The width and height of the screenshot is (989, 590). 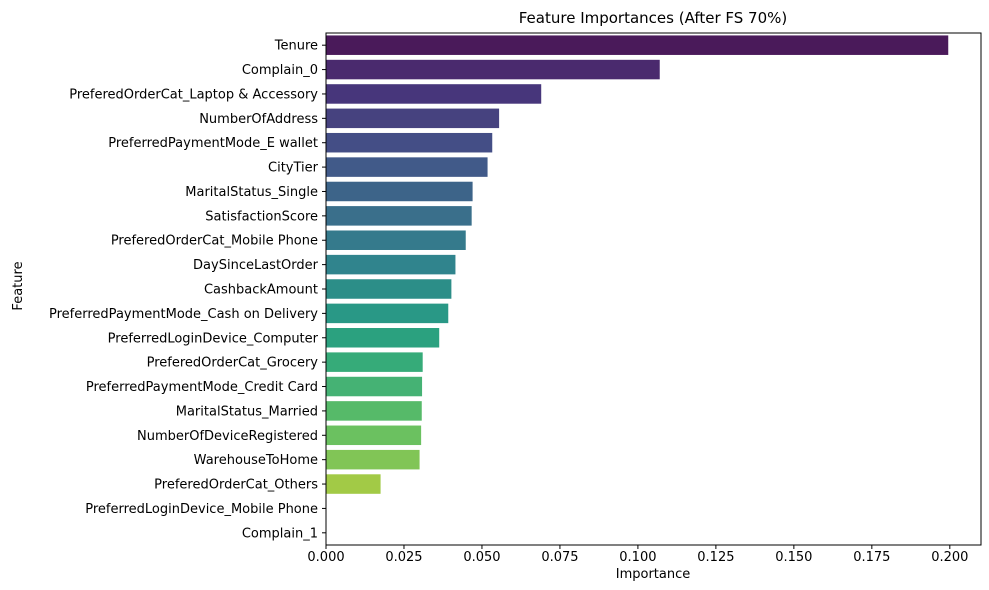 I want to click on y-tick-label: PreferredPaymentMode_Credit Card, so click(x=202, y=387).